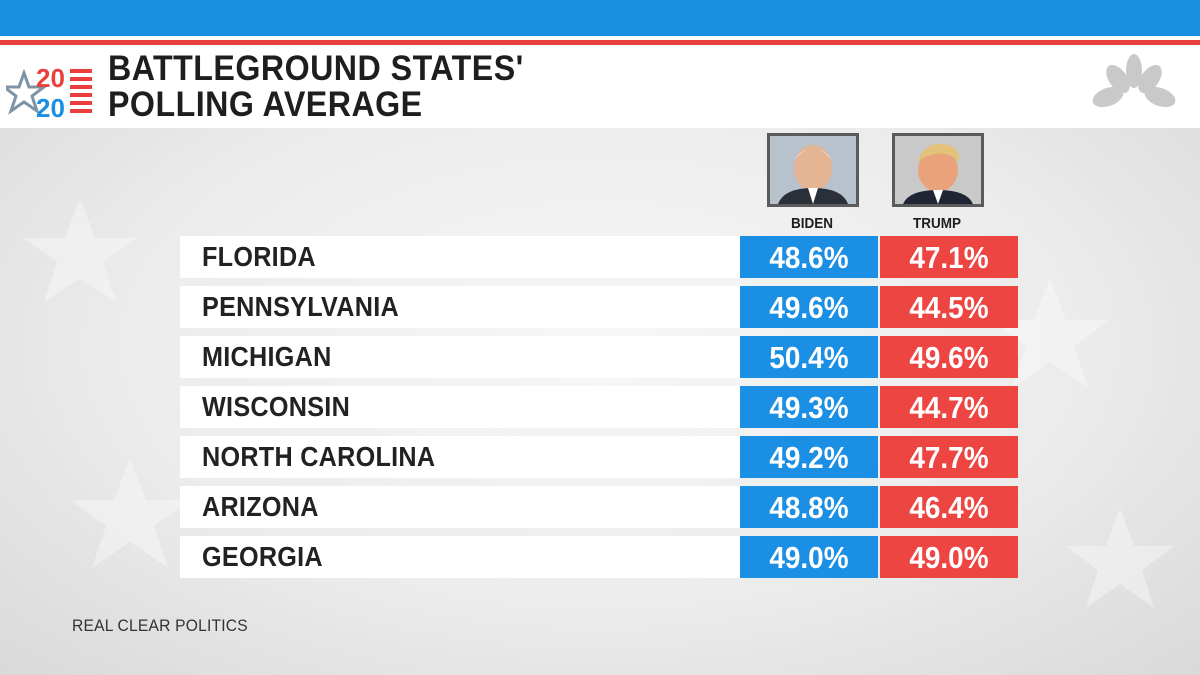 Image resolution: width=1200 pixels, height=675 pixels. What do you see at coordinates (276, 406) in the screenshot?
I see `state-label: WISCONSIN` at bounding box center [276, 406].